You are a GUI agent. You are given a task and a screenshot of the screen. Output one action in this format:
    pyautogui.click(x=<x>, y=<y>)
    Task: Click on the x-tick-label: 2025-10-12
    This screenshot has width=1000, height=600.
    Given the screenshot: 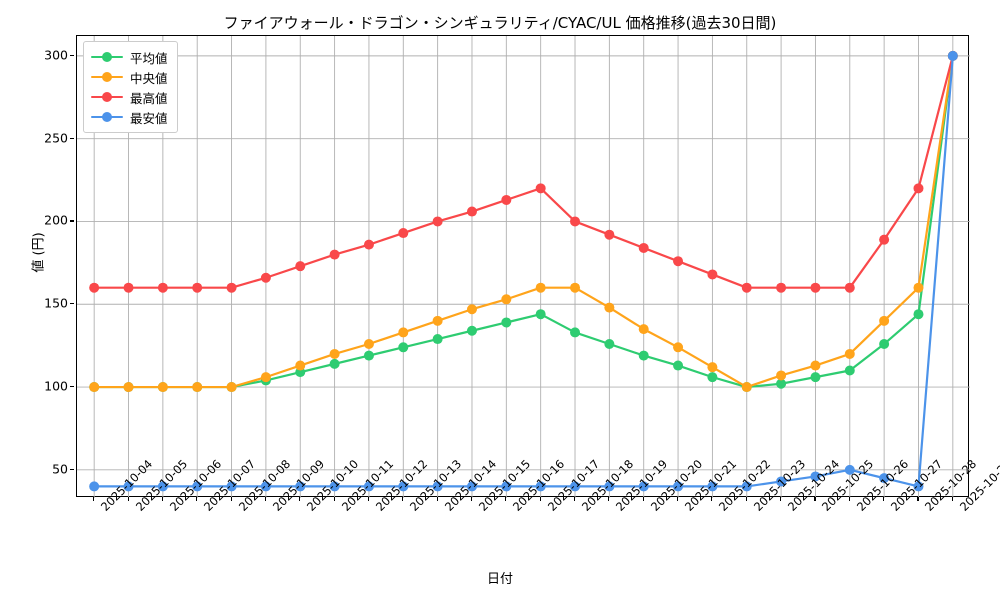 What is the action you would take?
    pyautogui.click(x=401, y=485)
    